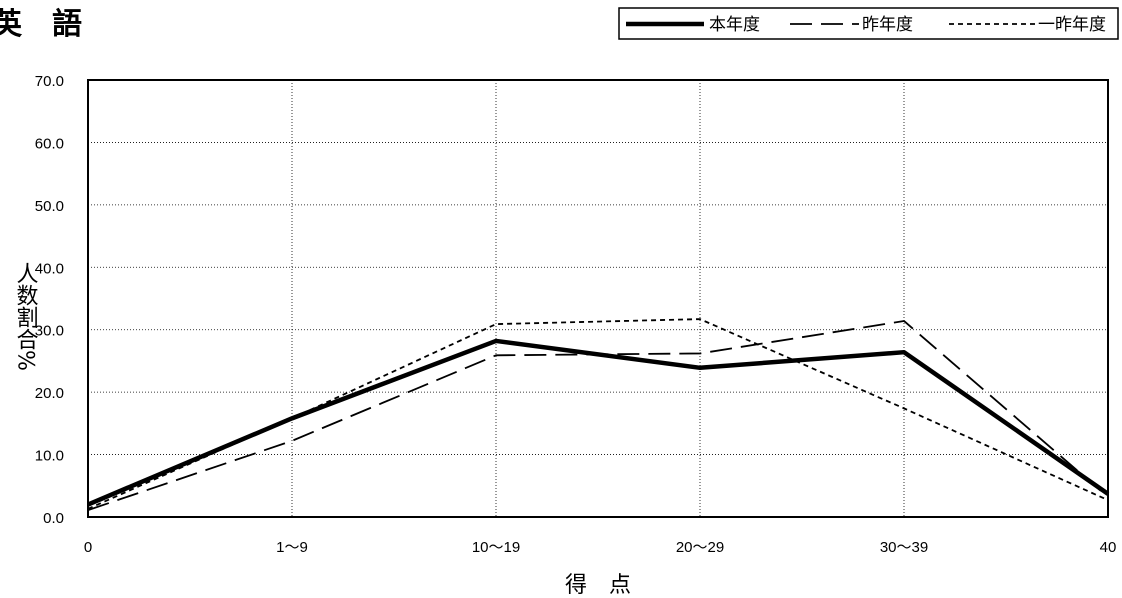 This screenshot has width=1122, height=598. I want to click on y-tick-label: 70.0, so click(49, 81).